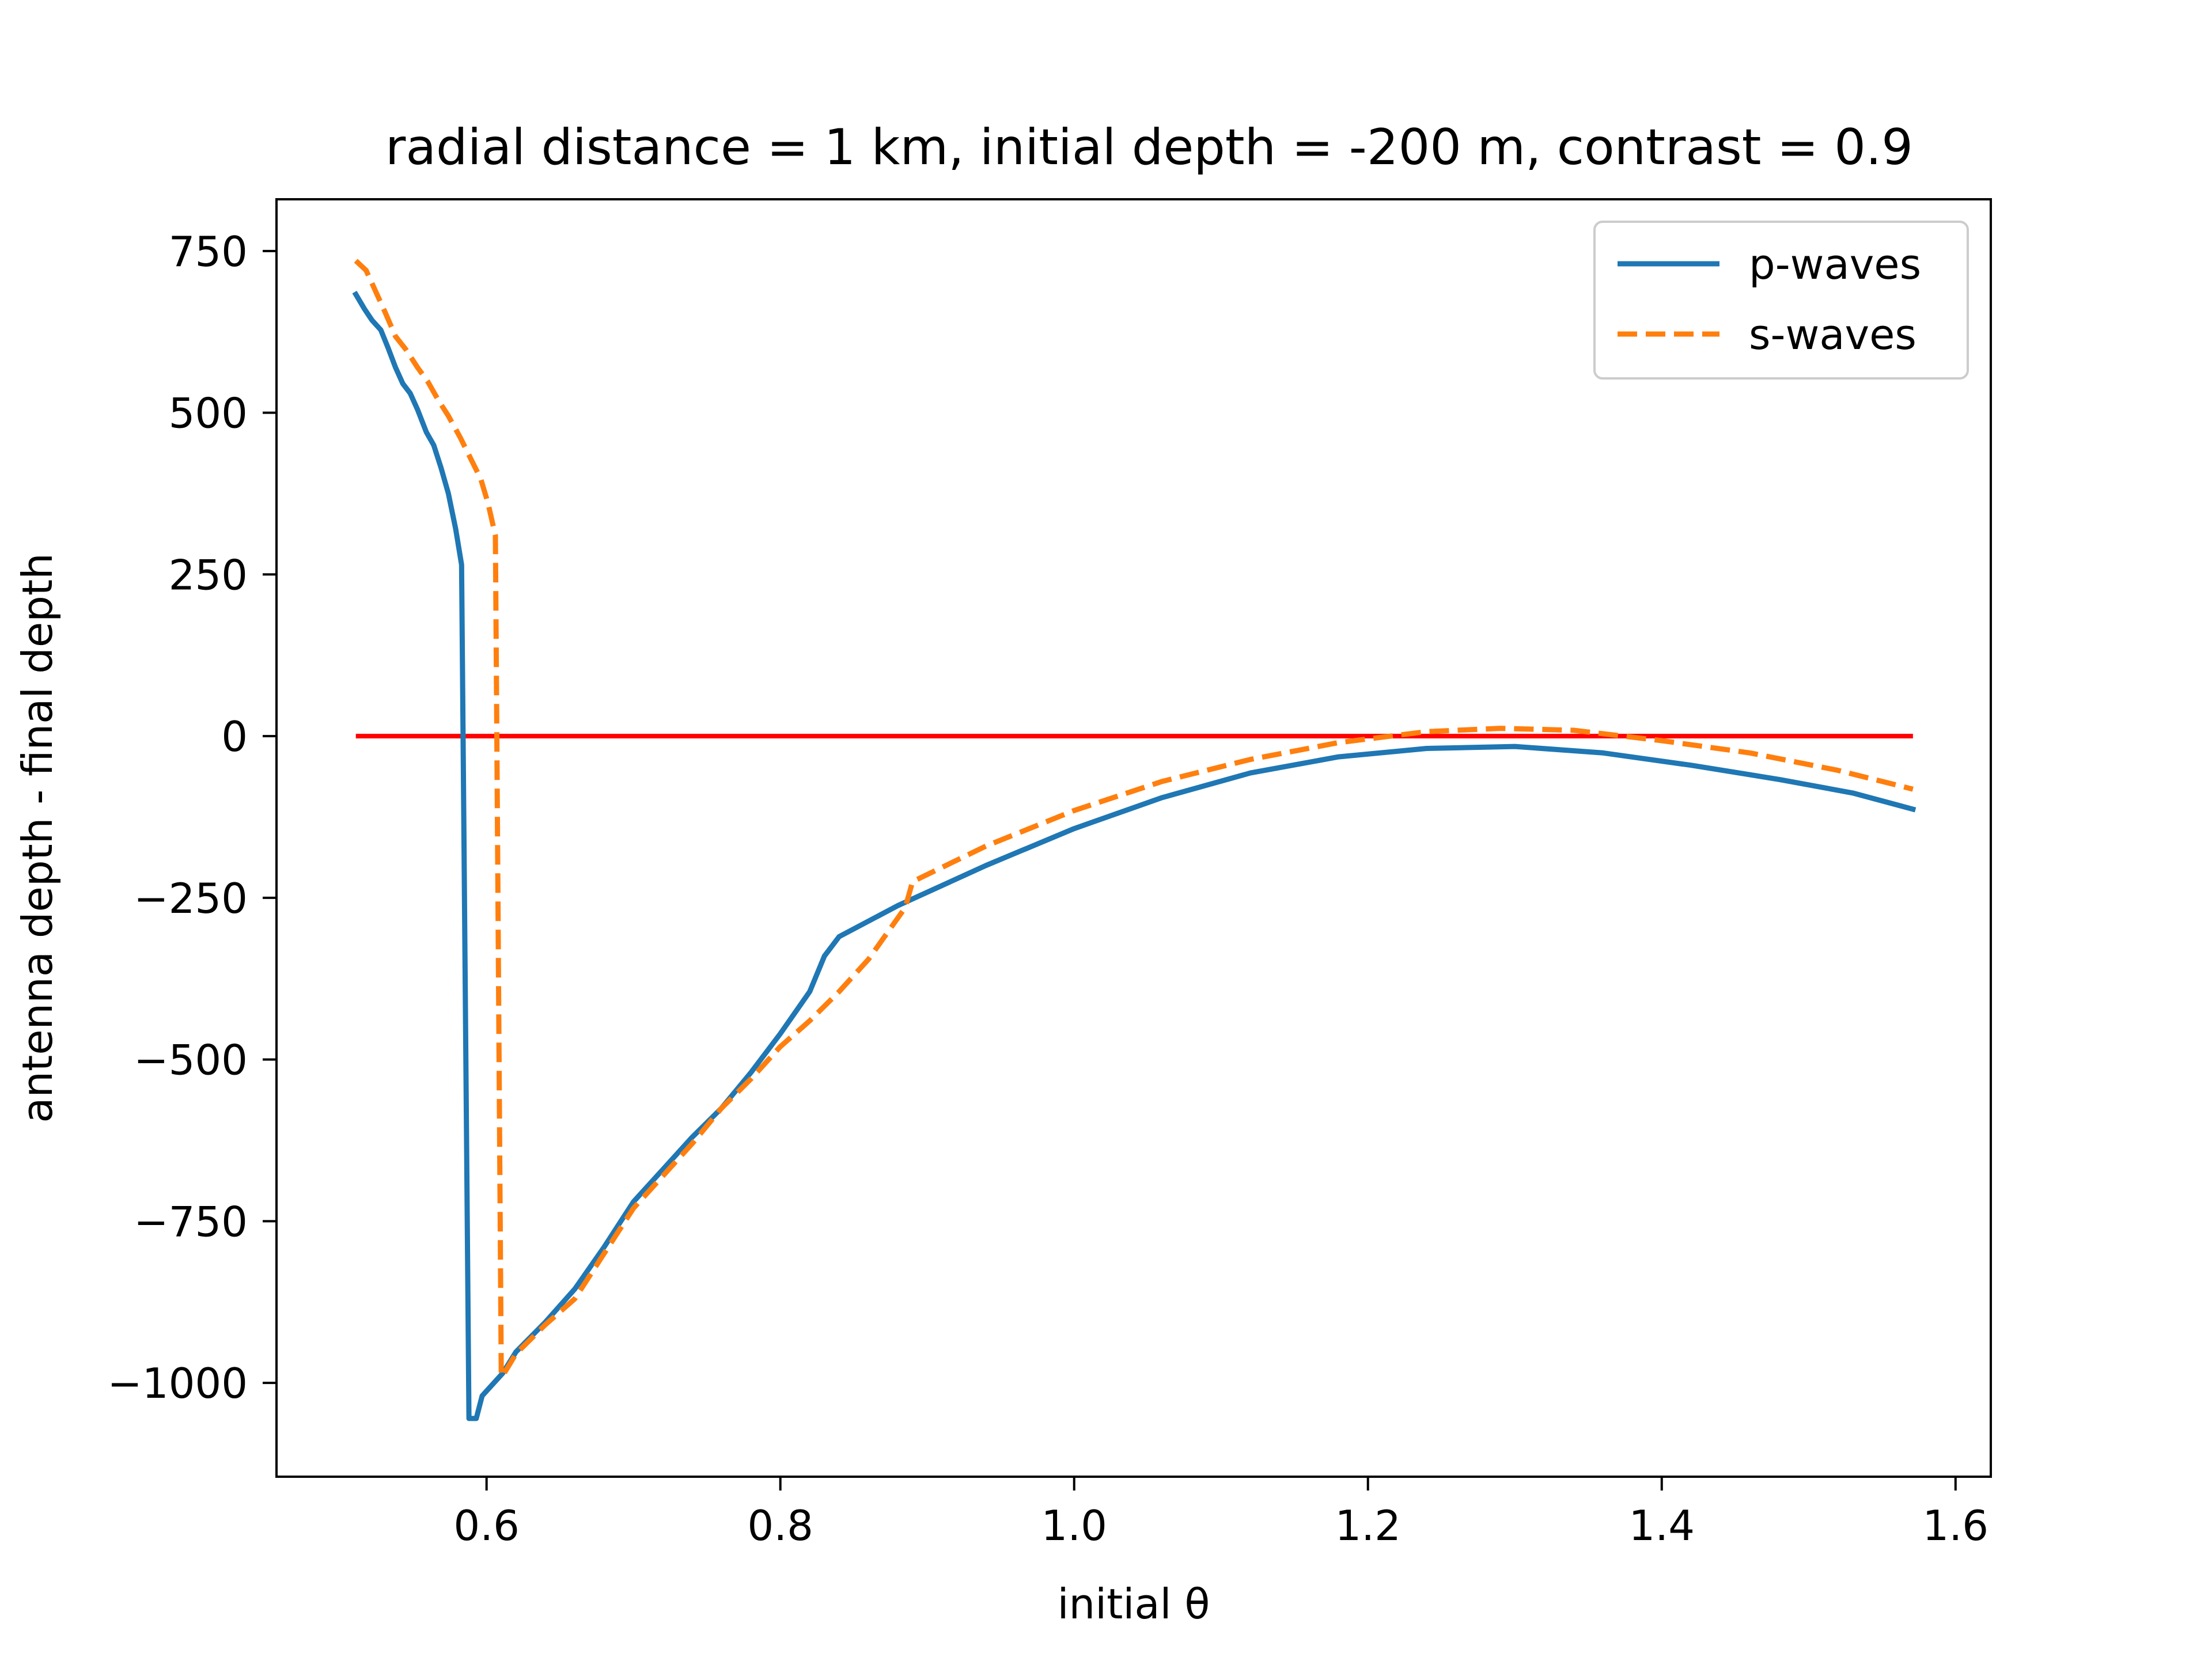 This screenshot has height=1661, width=2212. I want to click on x-tick-label: 1.0, so click(1074, 1525).